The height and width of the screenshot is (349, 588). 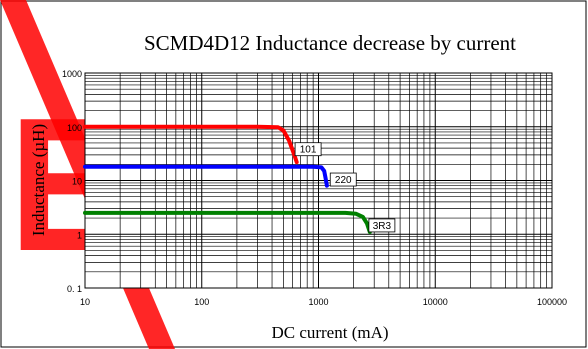 What do you see at coordinates (201, 302) in the screenshot?
I see `x-tick-label: 100` at bounding box center [201, 302].